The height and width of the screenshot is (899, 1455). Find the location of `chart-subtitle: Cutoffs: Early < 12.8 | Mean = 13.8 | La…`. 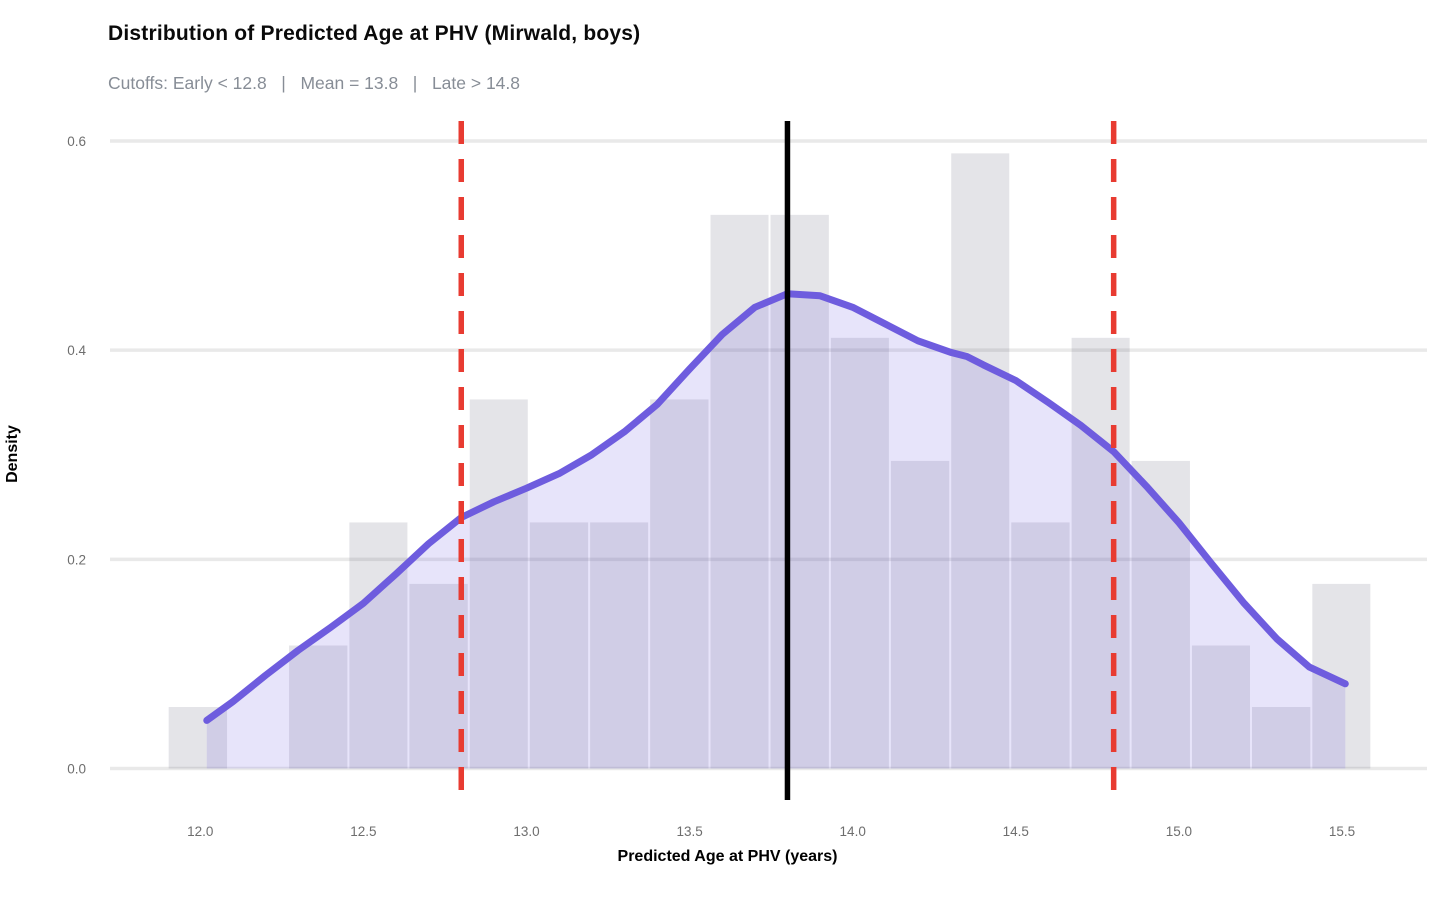

chart-subtitle: Cutoffs: Early < 12.8 | Mean = 13.8 | La… is located at coordinates (314, 83).